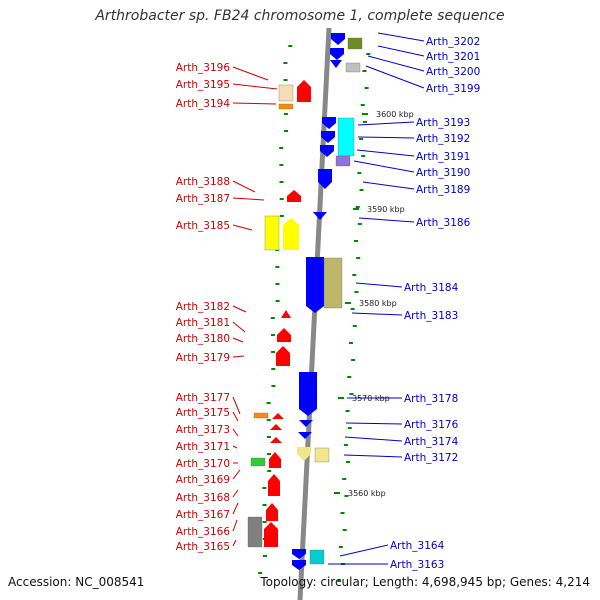 The height and width of the screenshot is (600, 600). Describe the element at coordinates (431, 399) in the screenshot. I see `gene-label-arth-3178: Arth_3178` at that location.